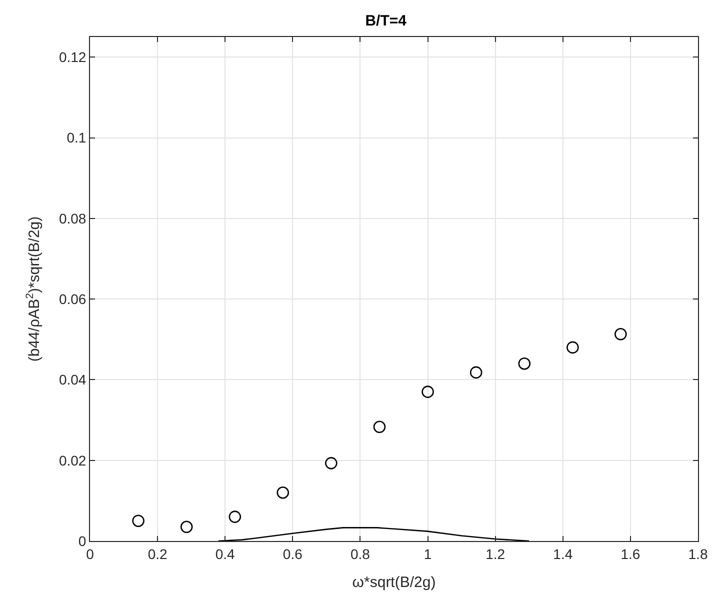 This screenshot has height=601, width=728. What do you see at coordinates (360, 554) in the screenshot?
I see `x-tick-label: 0.8` at bounding box center [360, 554].